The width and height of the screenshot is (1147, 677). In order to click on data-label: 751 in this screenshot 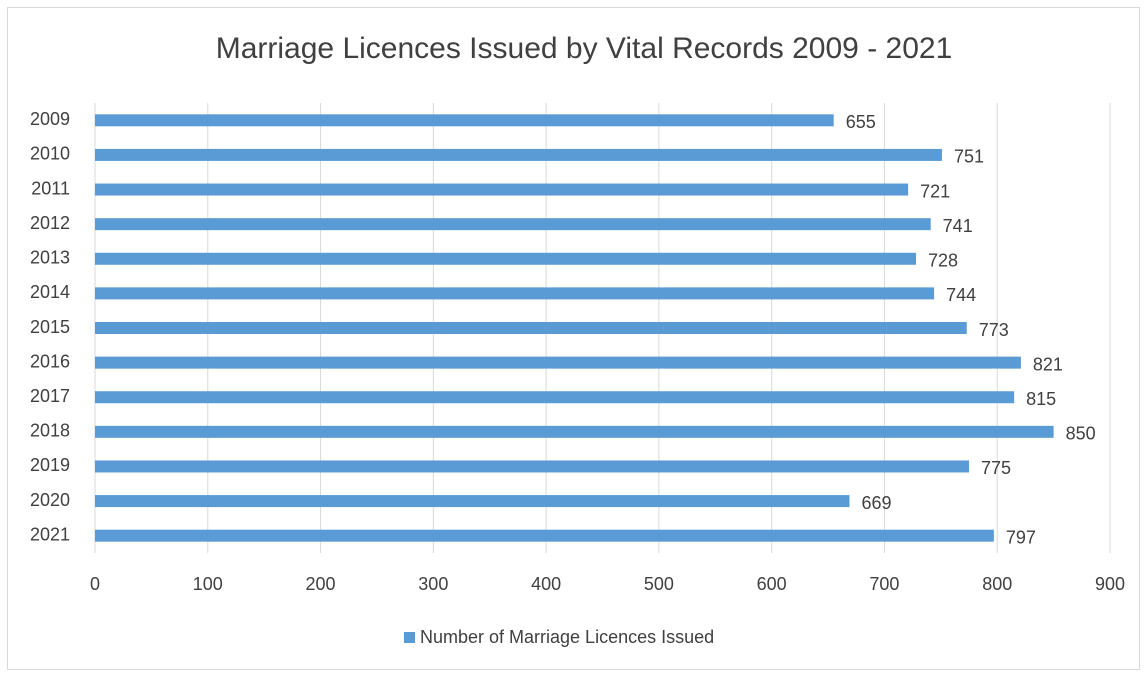, I will do `click(969, 157)`.